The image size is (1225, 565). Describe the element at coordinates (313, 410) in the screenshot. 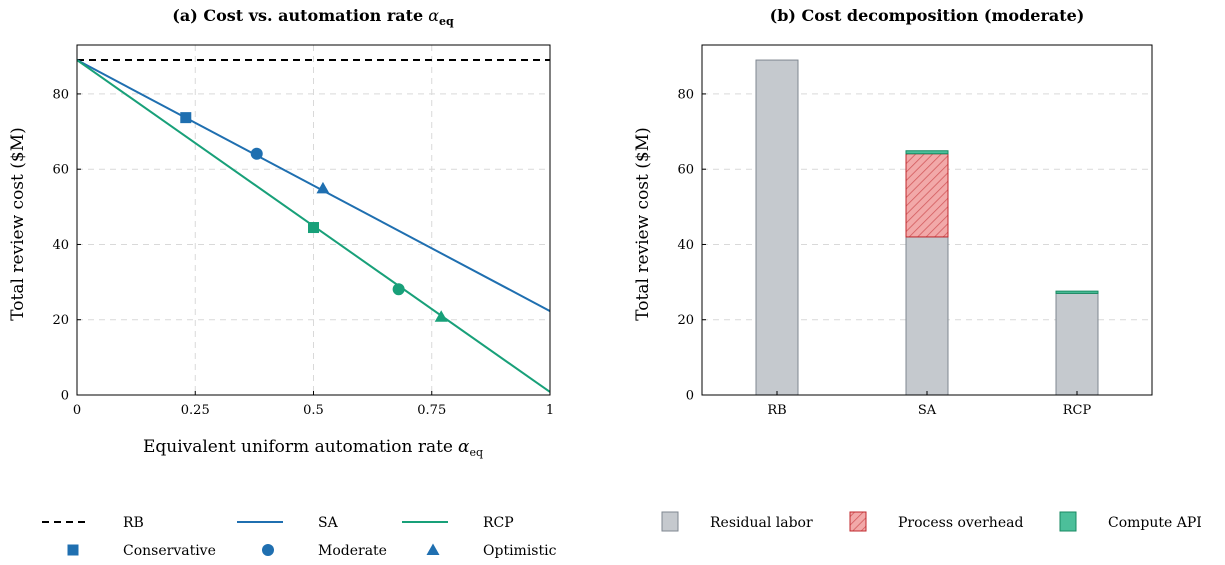

I see `chart-a-xtick-label: 0.5` at that location.